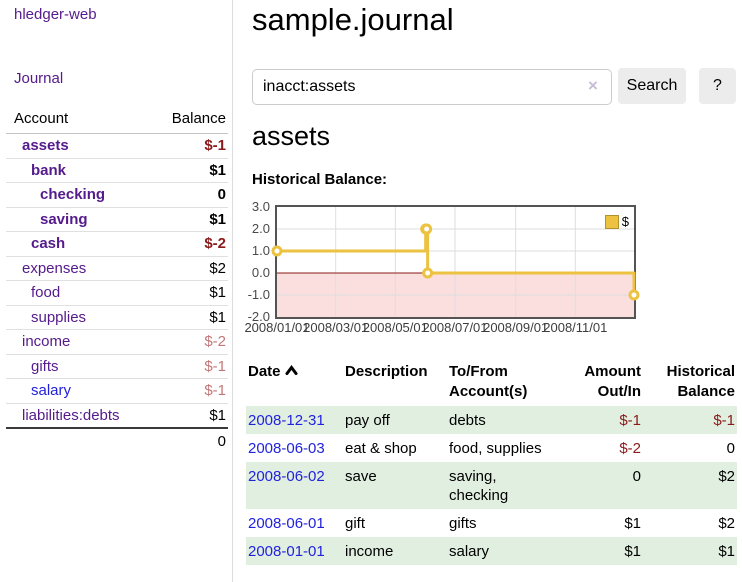 This screenshot has height=582, width=742. I want to click on search-button: Search, so click(652, 86).